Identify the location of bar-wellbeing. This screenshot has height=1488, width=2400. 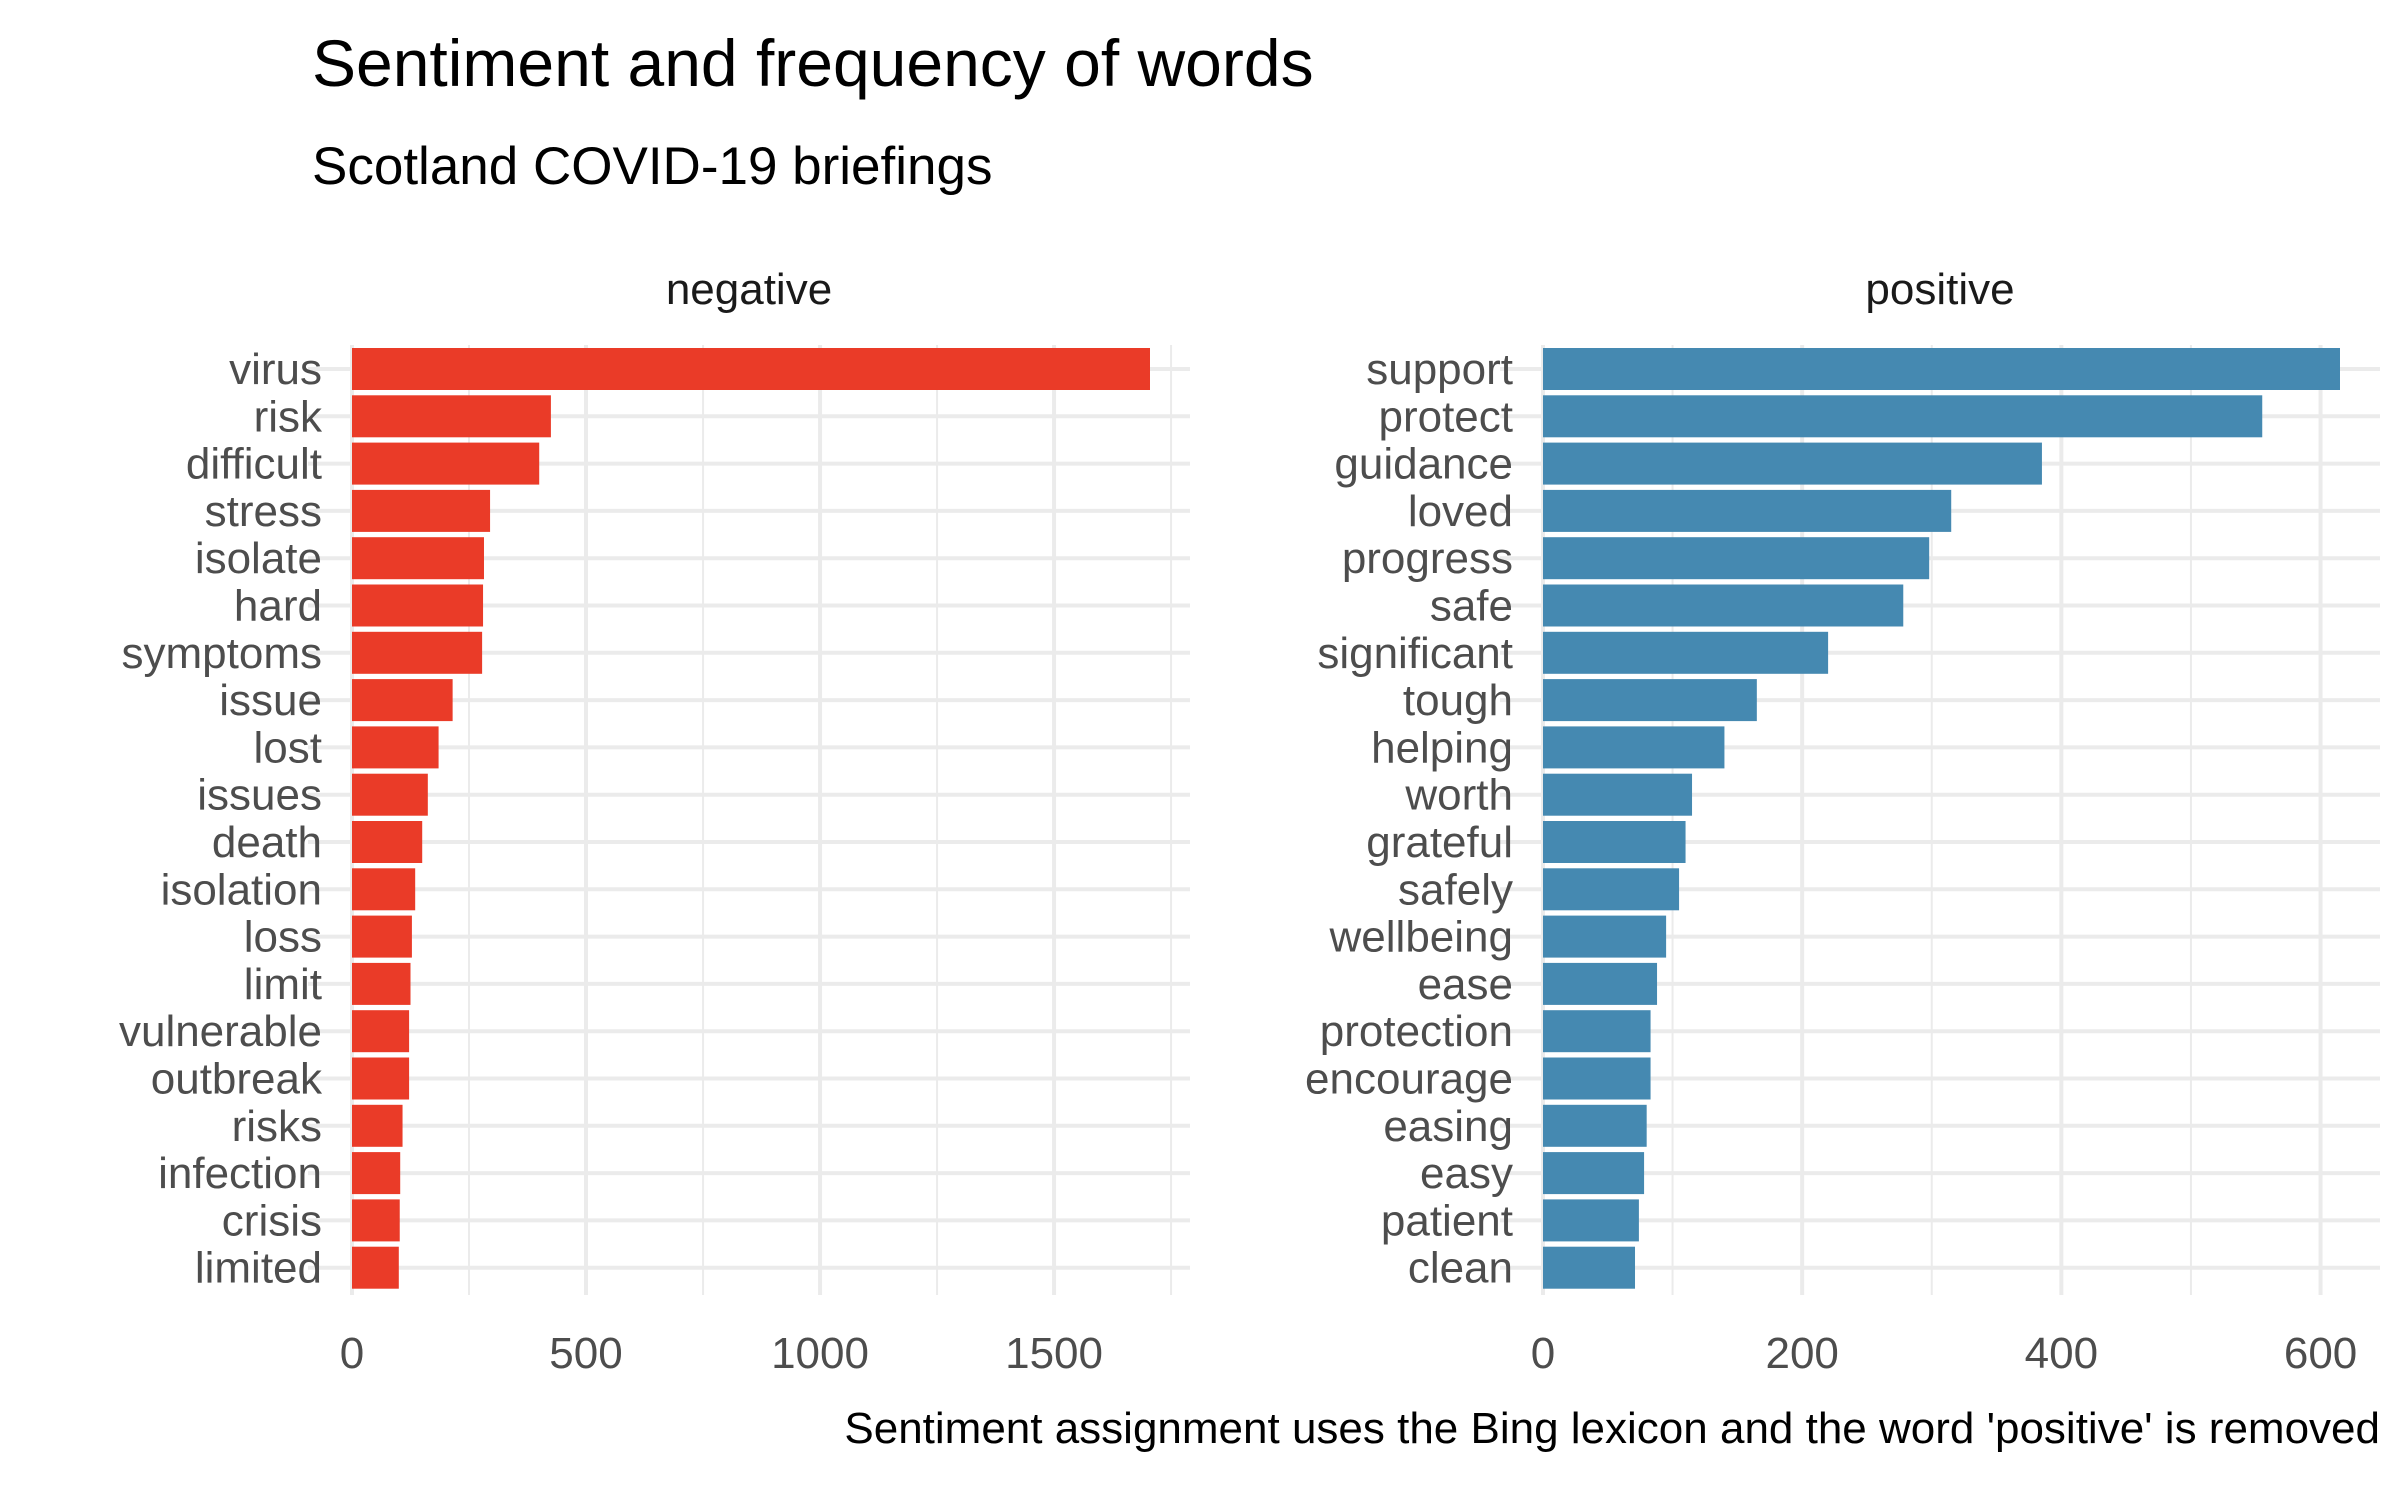
(1605, 936).